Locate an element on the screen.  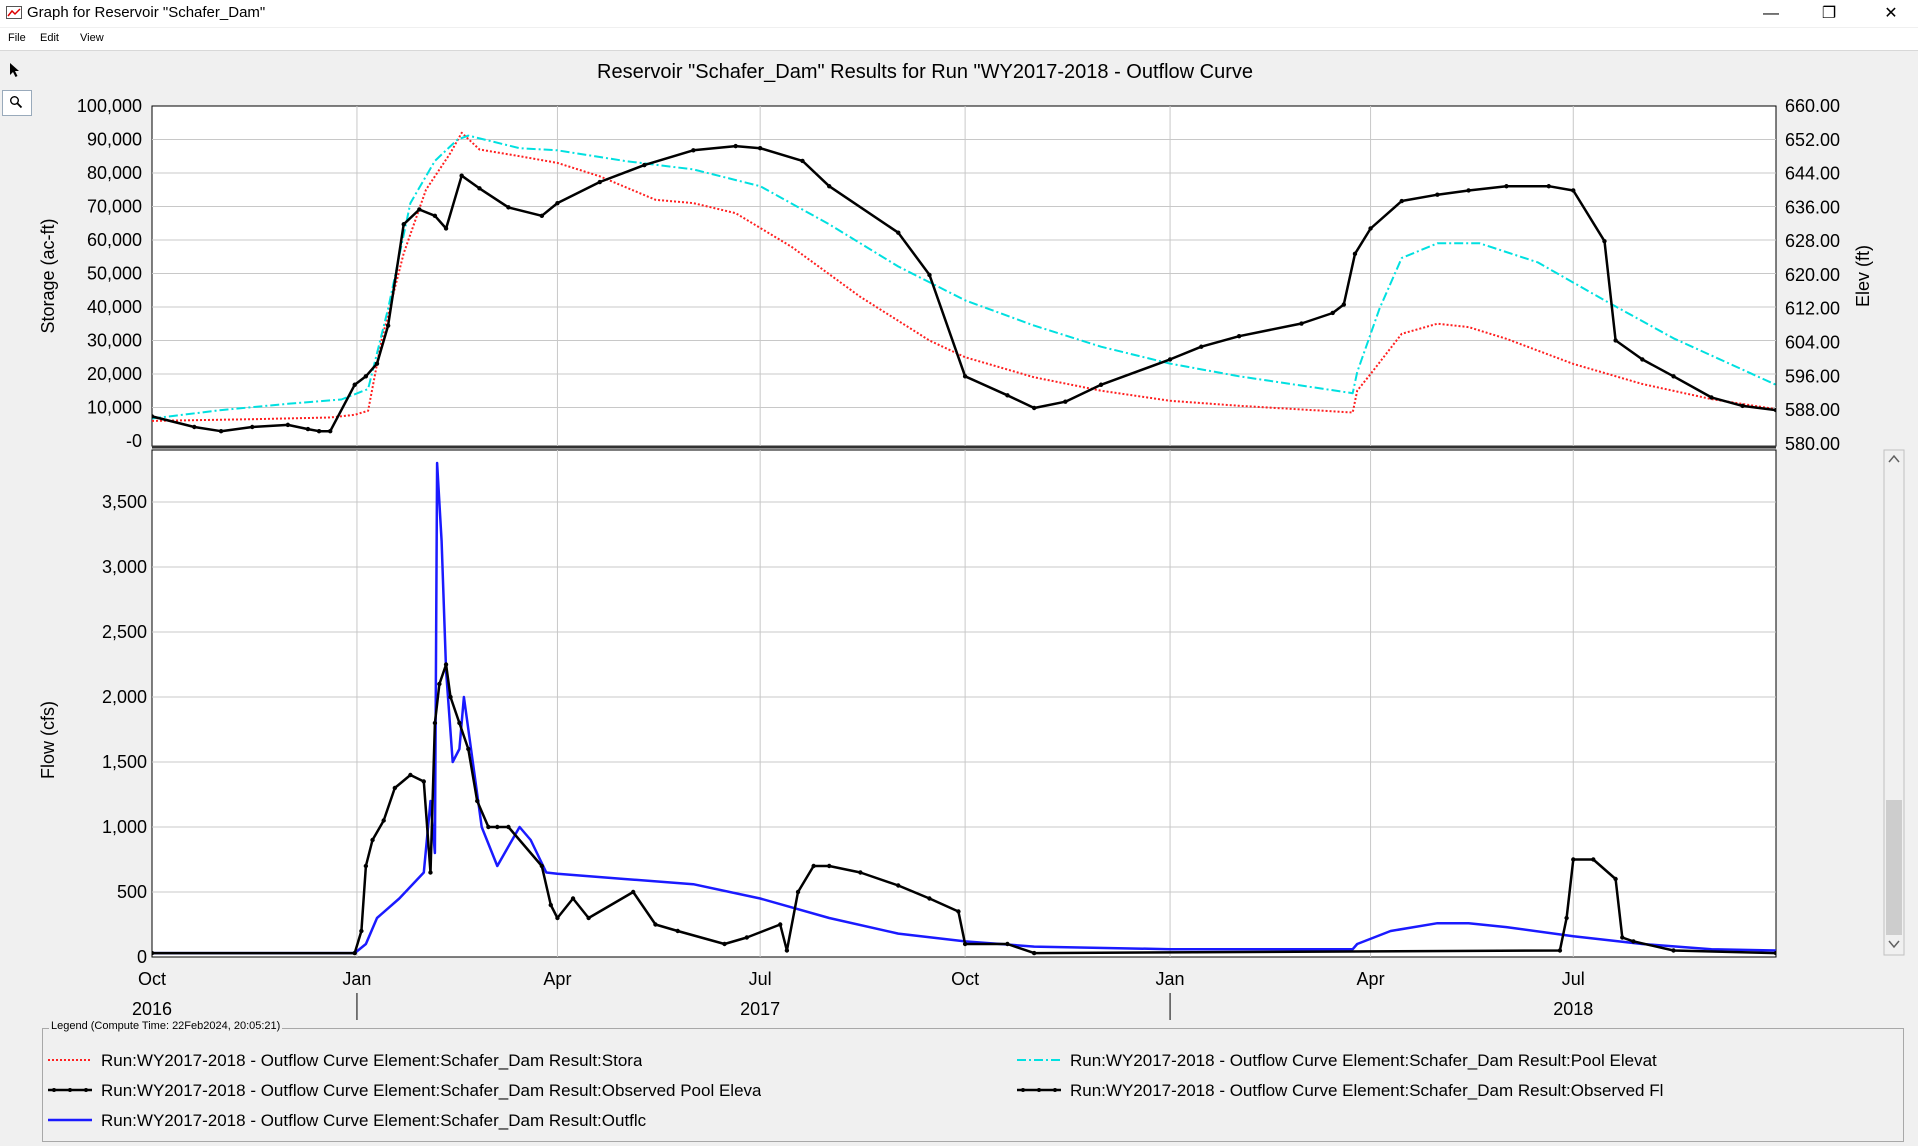
window-title: Graph for Reservoir "Schafer_Dam" is located at coordinates (146, 12).